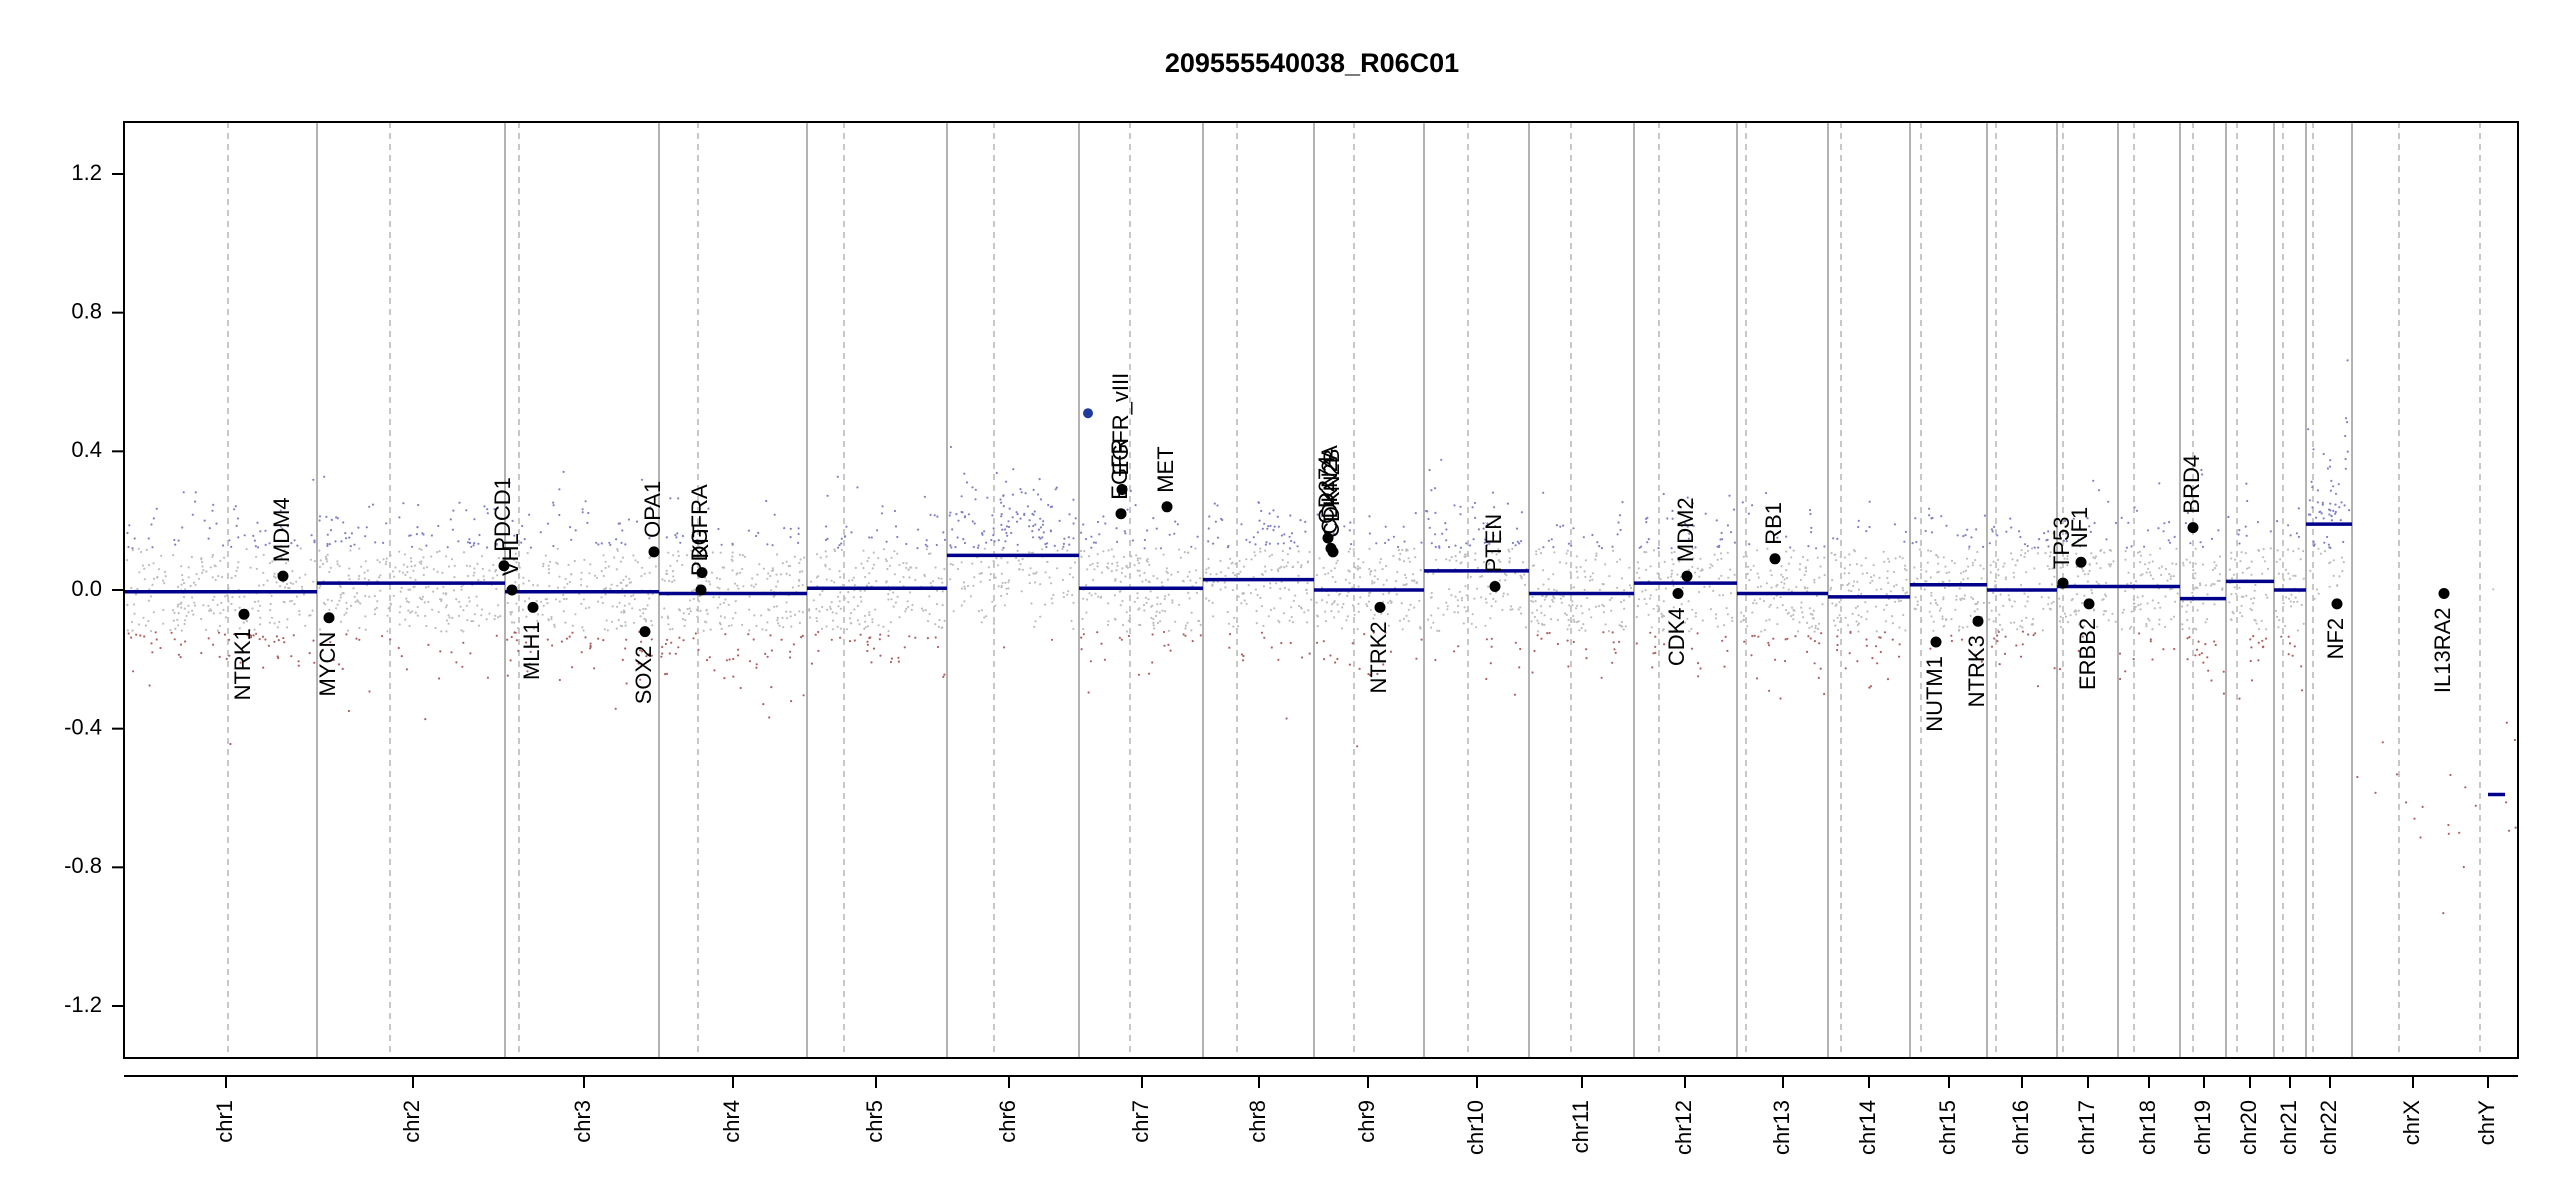 The image size is (2550, 1200). I want to click on x-tick-label-chr15: chr15, so click(1947, 1127).